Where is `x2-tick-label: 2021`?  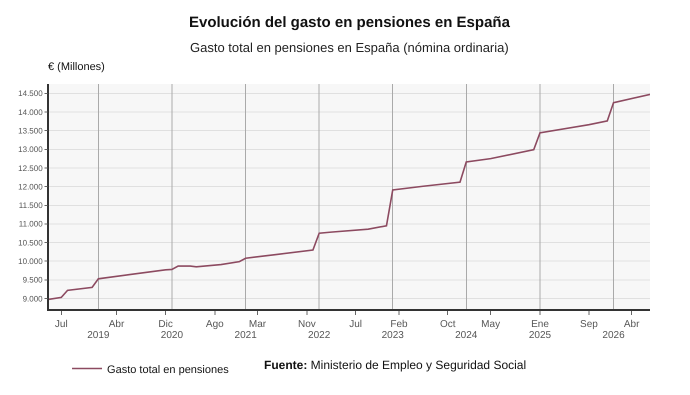 x2-tick-label: 2021 is located at coordinates (246, 335).